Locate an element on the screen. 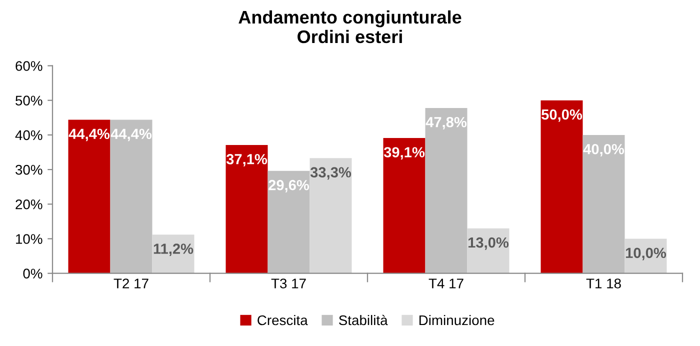 The height and width of the screenshot is (346, 700). y-tick-label: 0% is located at coordinates (32, 273).